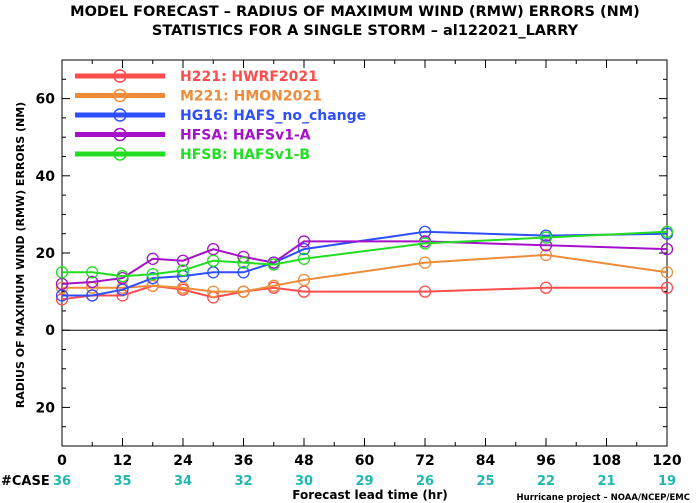  What do you see at coordinates (249, 77) in the screenshot?
I see `legend-label: H221: HWRF2021` at bounding box center [249, 77].